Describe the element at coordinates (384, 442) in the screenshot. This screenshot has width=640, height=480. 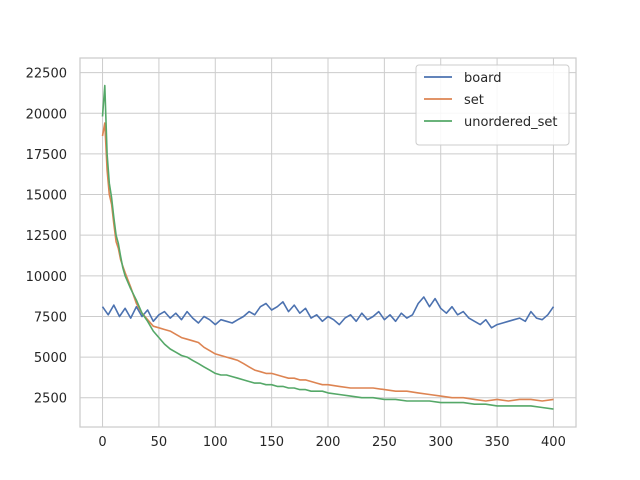
I see `x-tick-label: 250` at that location.